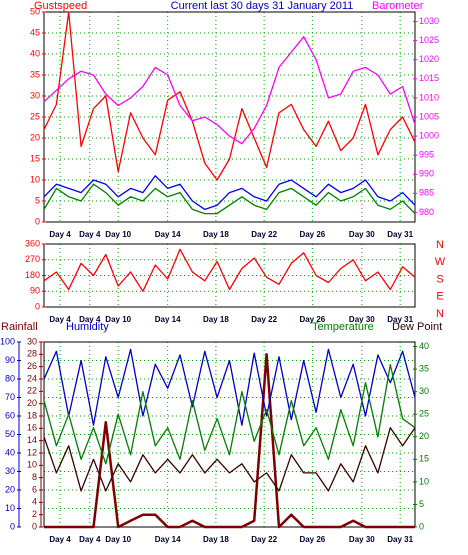 This screenshot has width=468, height=555. I want to click on compass-label: E, so click(439, 297).